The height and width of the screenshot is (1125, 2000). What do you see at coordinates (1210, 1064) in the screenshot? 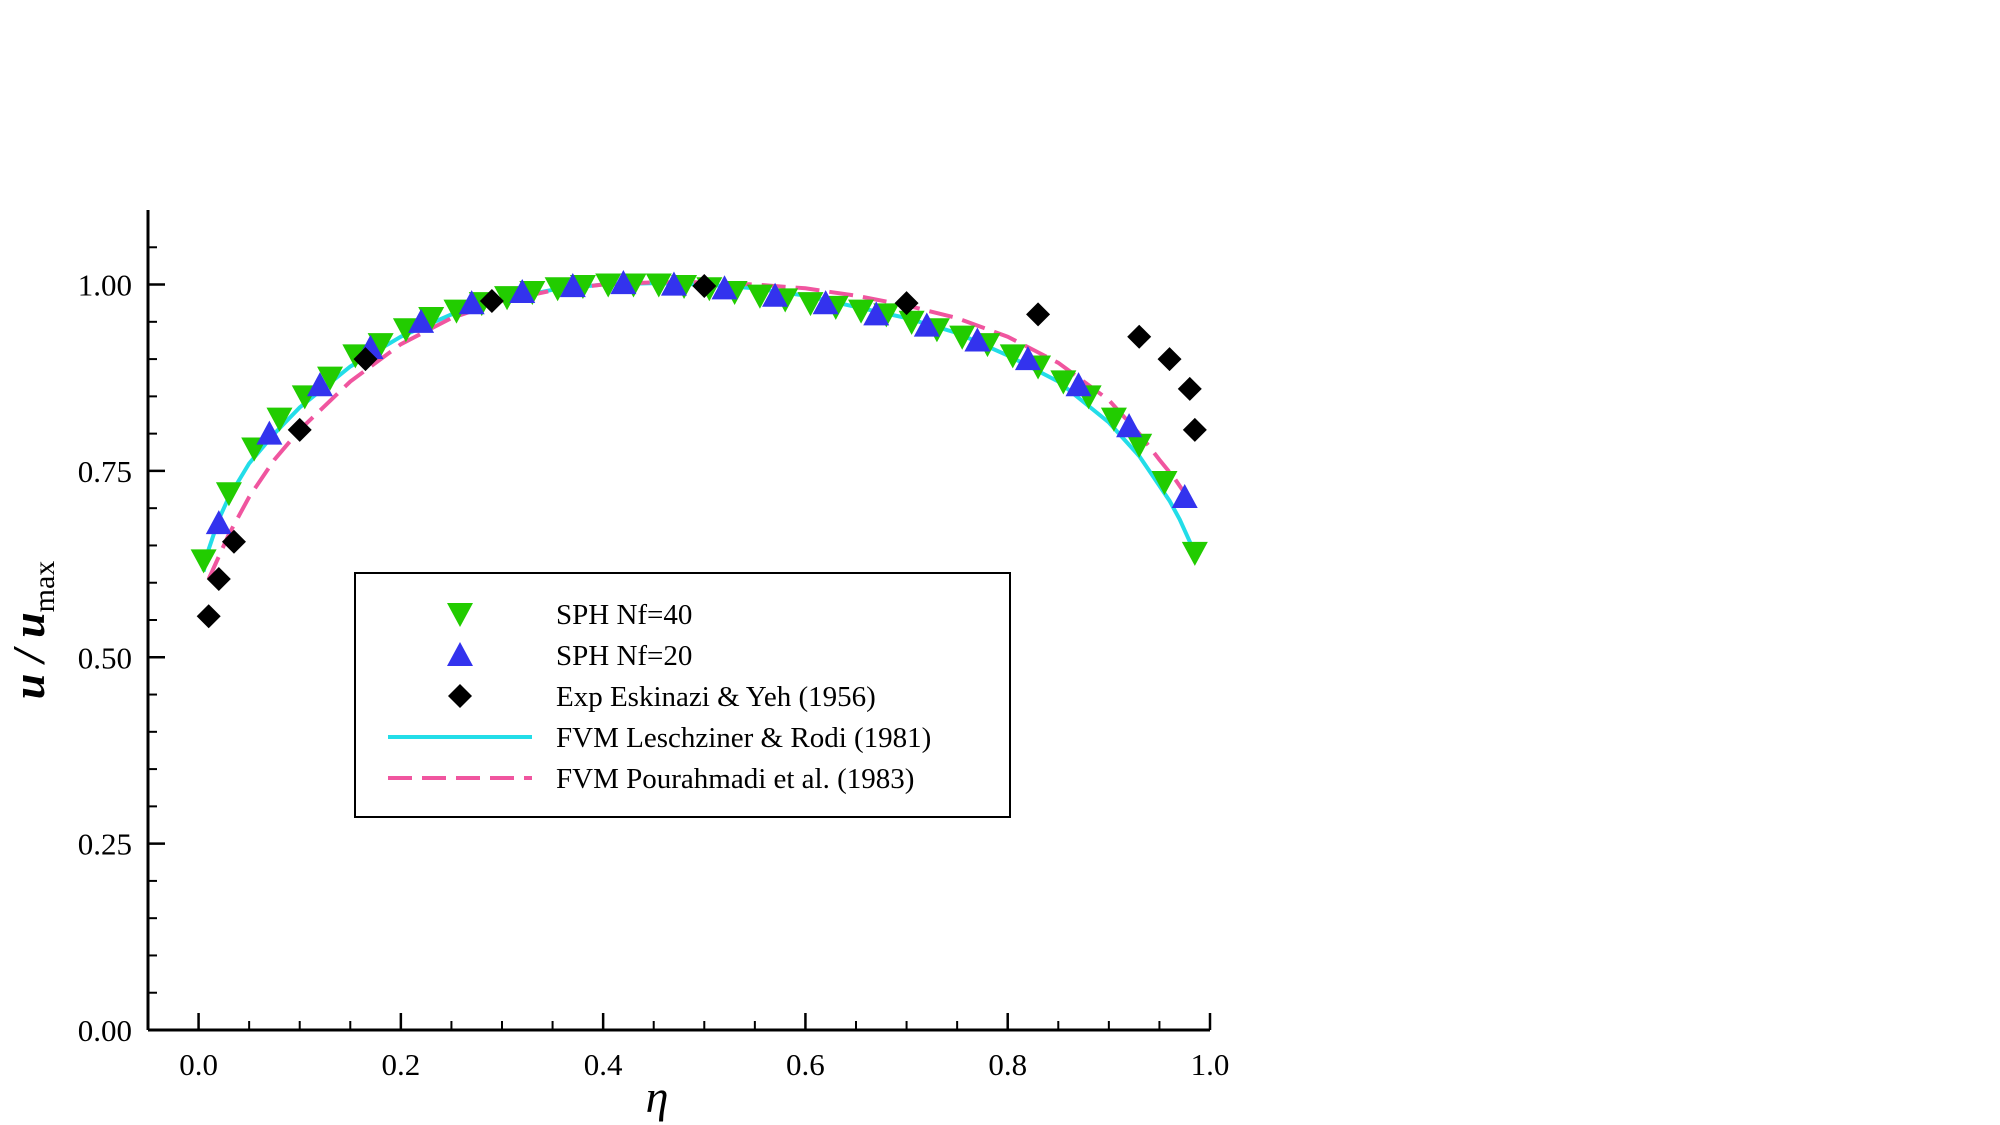
I see `x-tick-label: 1.0` at bounding box center [1210, 1064].